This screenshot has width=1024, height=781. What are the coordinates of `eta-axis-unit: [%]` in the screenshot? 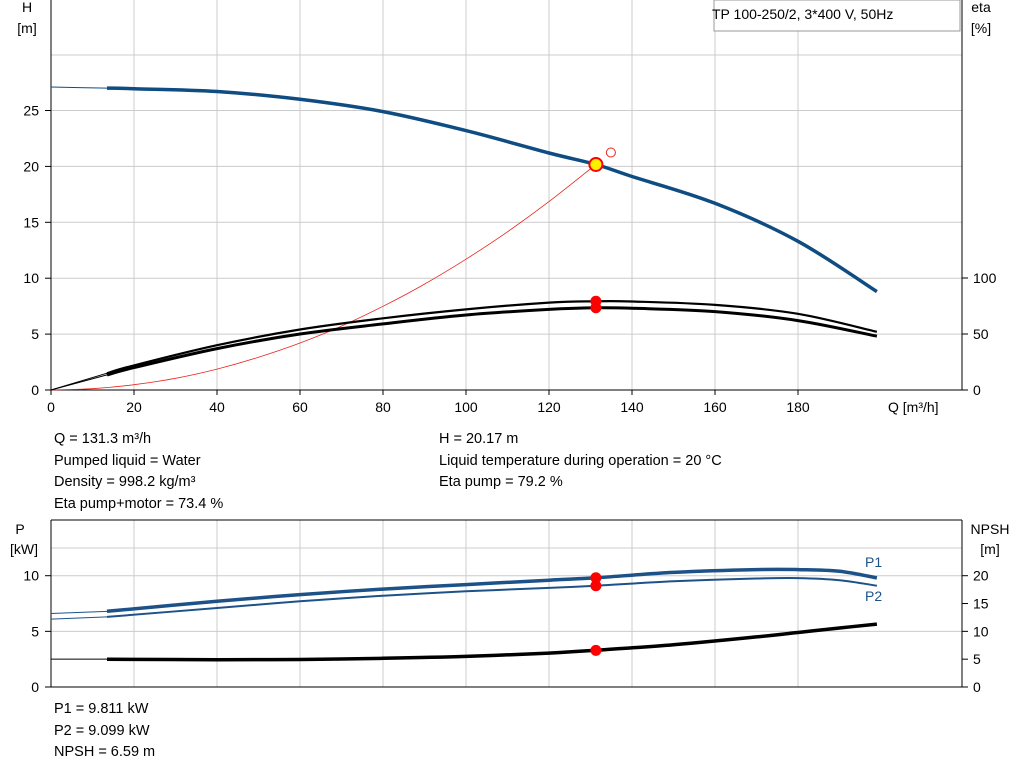 It's located at (981, 28).